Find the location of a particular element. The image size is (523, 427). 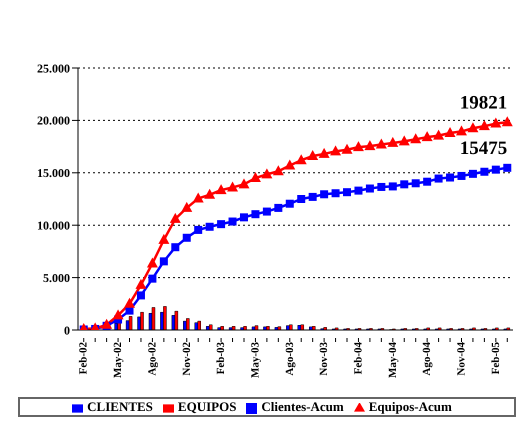

x-tick-label: Nov-03 is located at coordinates (324, 359).